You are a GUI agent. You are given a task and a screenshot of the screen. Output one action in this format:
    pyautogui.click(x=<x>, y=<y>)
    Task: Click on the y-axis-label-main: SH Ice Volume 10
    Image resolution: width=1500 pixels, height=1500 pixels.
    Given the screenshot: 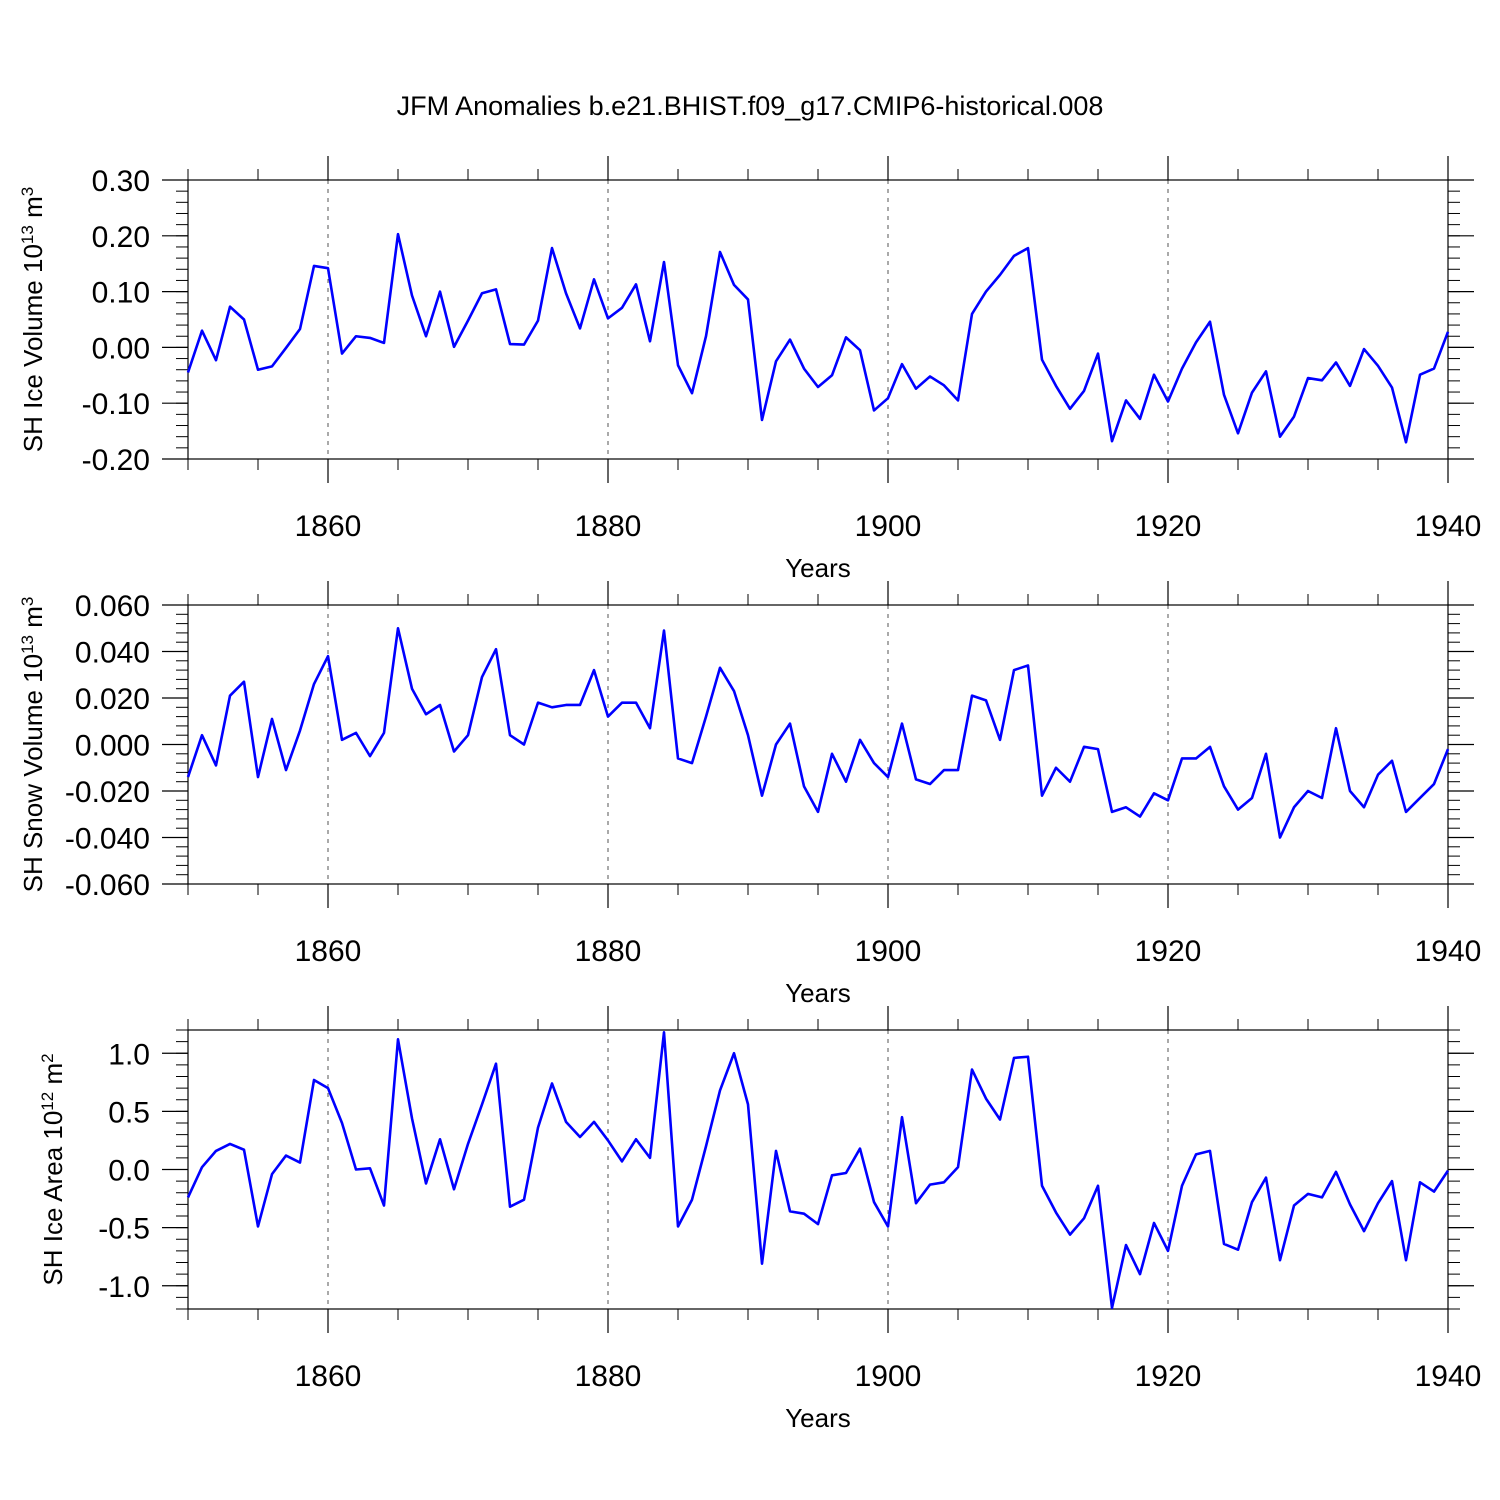 What is the action you would take?
    pyautogui.click(x=33, y=348)
    